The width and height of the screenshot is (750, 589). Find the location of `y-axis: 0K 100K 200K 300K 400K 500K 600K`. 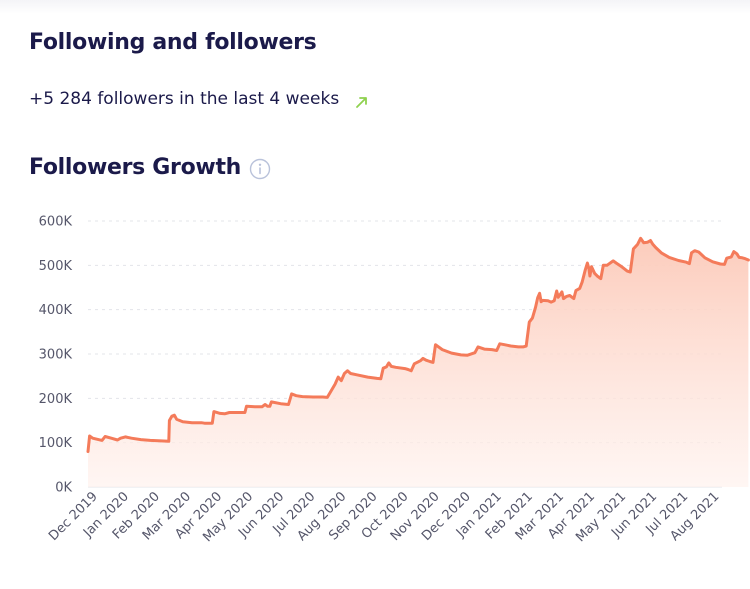

y-axis: 0K 100K 200K 300K 400K 500K 600K is located at coordinates (56, 355).